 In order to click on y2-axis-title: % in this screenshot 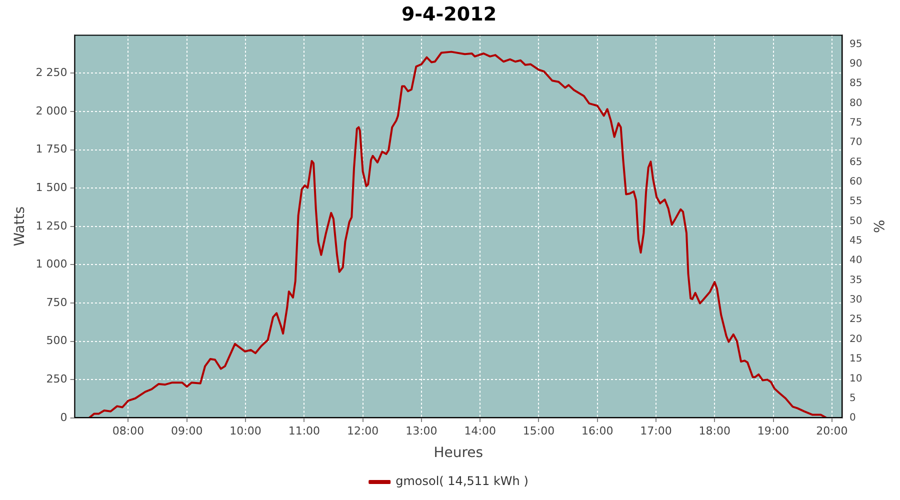, I will do `click(878, 227)`.